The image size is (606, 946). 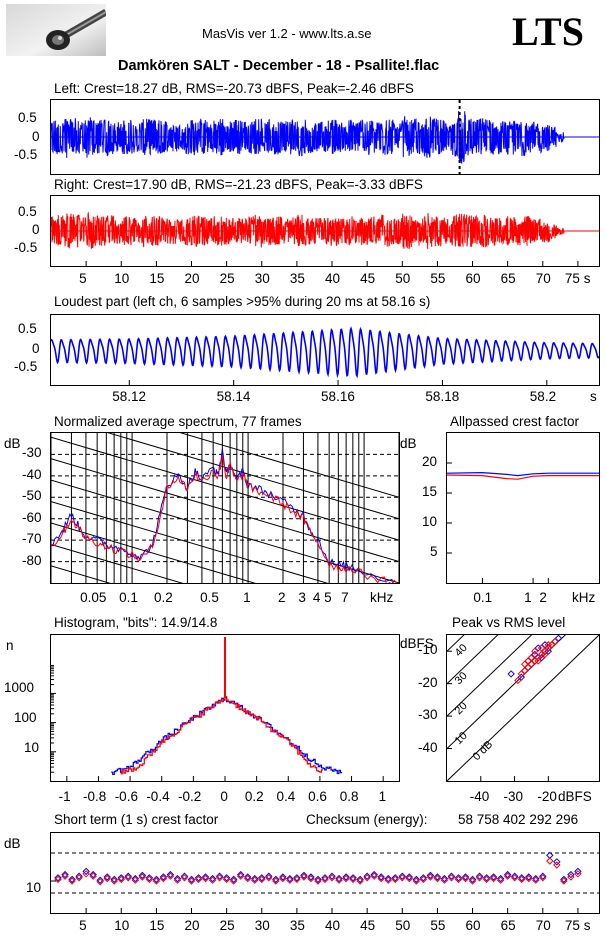 What do you see at coordinates (189, 796) in the screenshot?
I see `hist-xtick-4: -0.2` at bounding box center [189, 796].